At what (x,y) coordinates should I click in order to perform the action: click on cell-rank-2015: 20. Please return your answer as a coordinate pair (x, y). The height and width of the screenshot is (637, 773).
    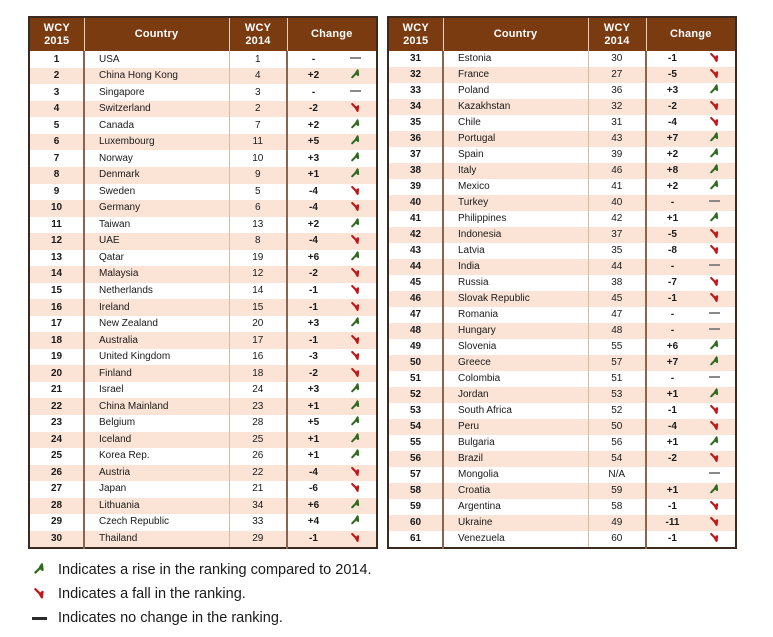
    Looking at the image, I should click on (57, 373).